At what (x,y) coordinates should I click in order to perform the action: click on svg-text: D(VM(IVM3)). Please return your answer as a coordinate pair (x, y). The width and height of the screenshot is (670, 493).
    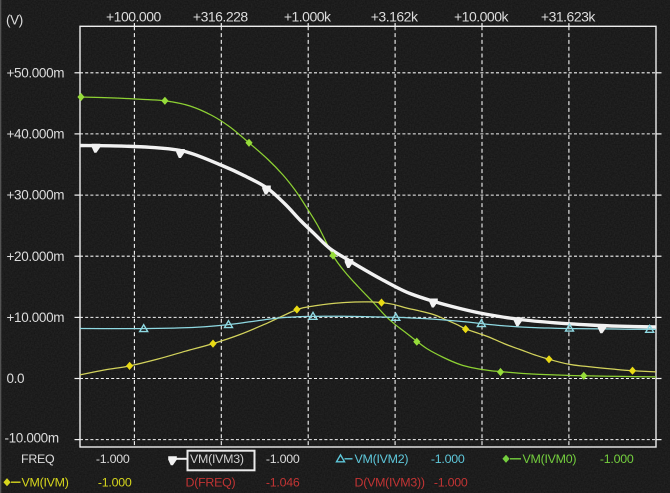
    Looking at the image, I should click on (390, 483).